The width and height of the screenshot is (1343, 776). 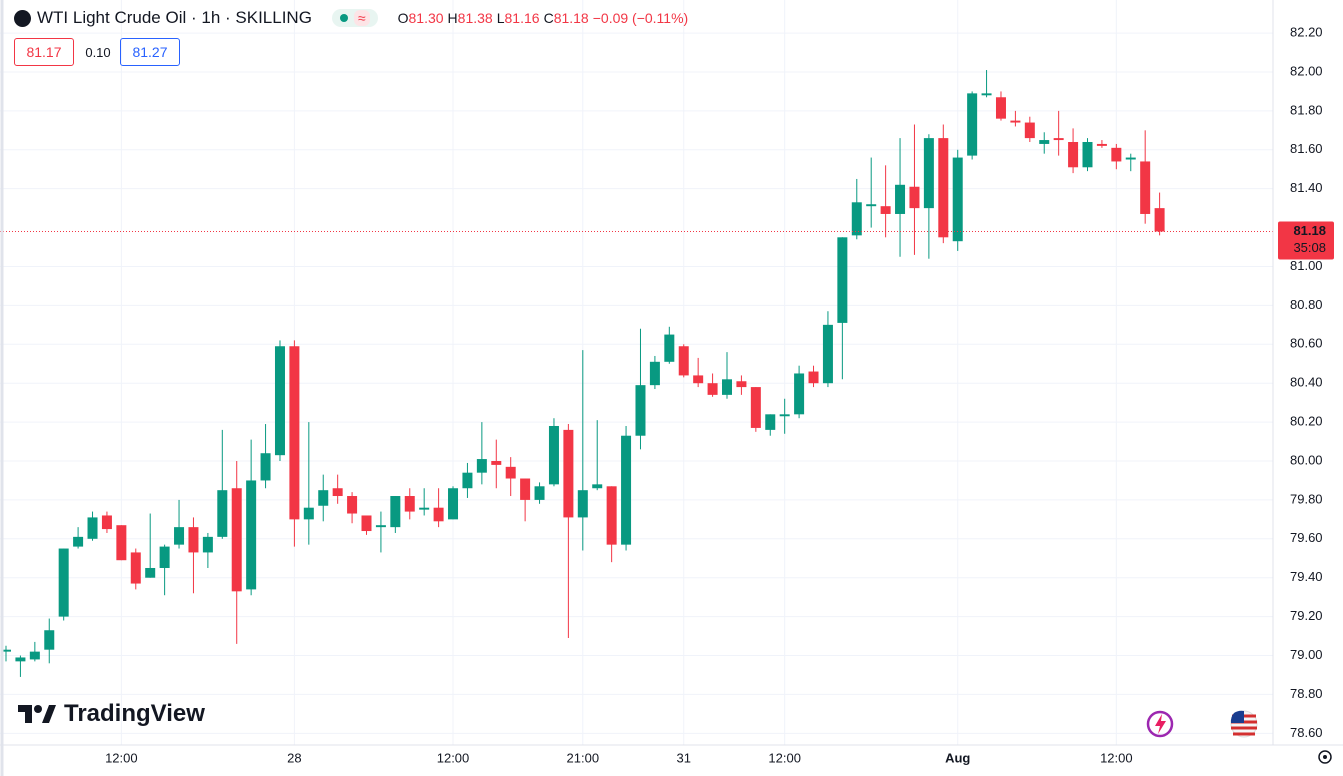 I want to click on last-price-box, so click(x=1306, y=240).